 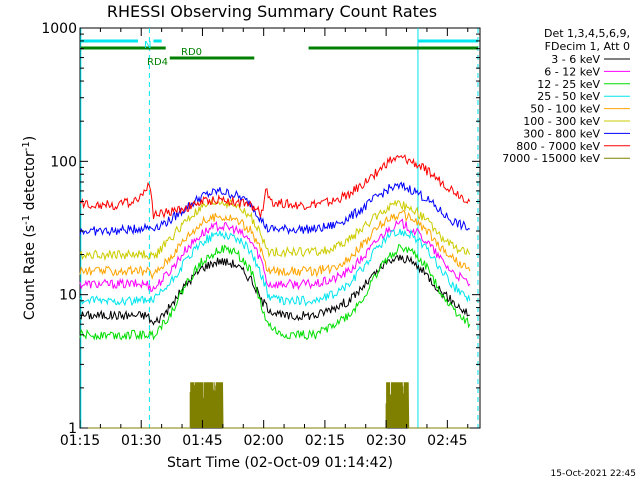 What do you see at coordinates (202, 441) in the screenshot?
I see `x-tick-label-2: 01:45` at bounding box center [202, 441].